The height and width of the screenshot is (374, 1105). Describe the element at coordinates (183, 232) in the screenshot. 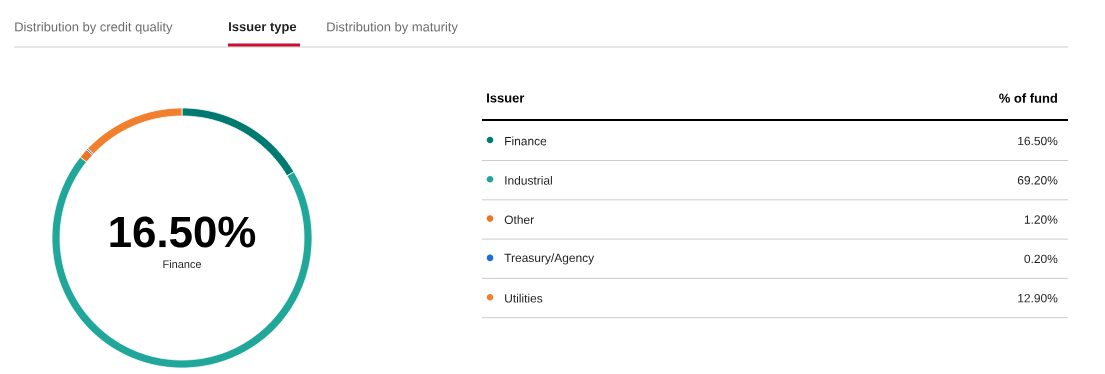

I see `text: 16.50%` at that location.